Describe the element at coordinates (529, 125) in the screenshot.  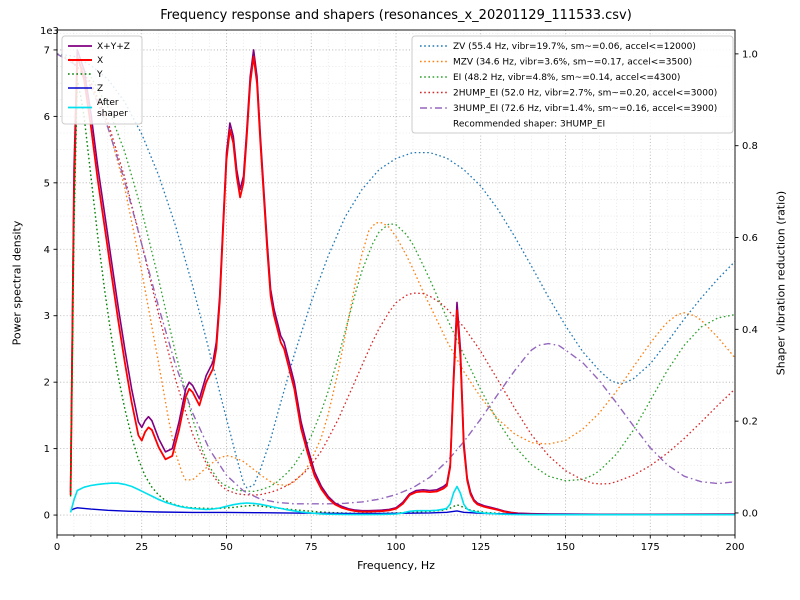
I see `recommended-shaper-label: Recommended shaper: 3HUMP_EI` at that location.